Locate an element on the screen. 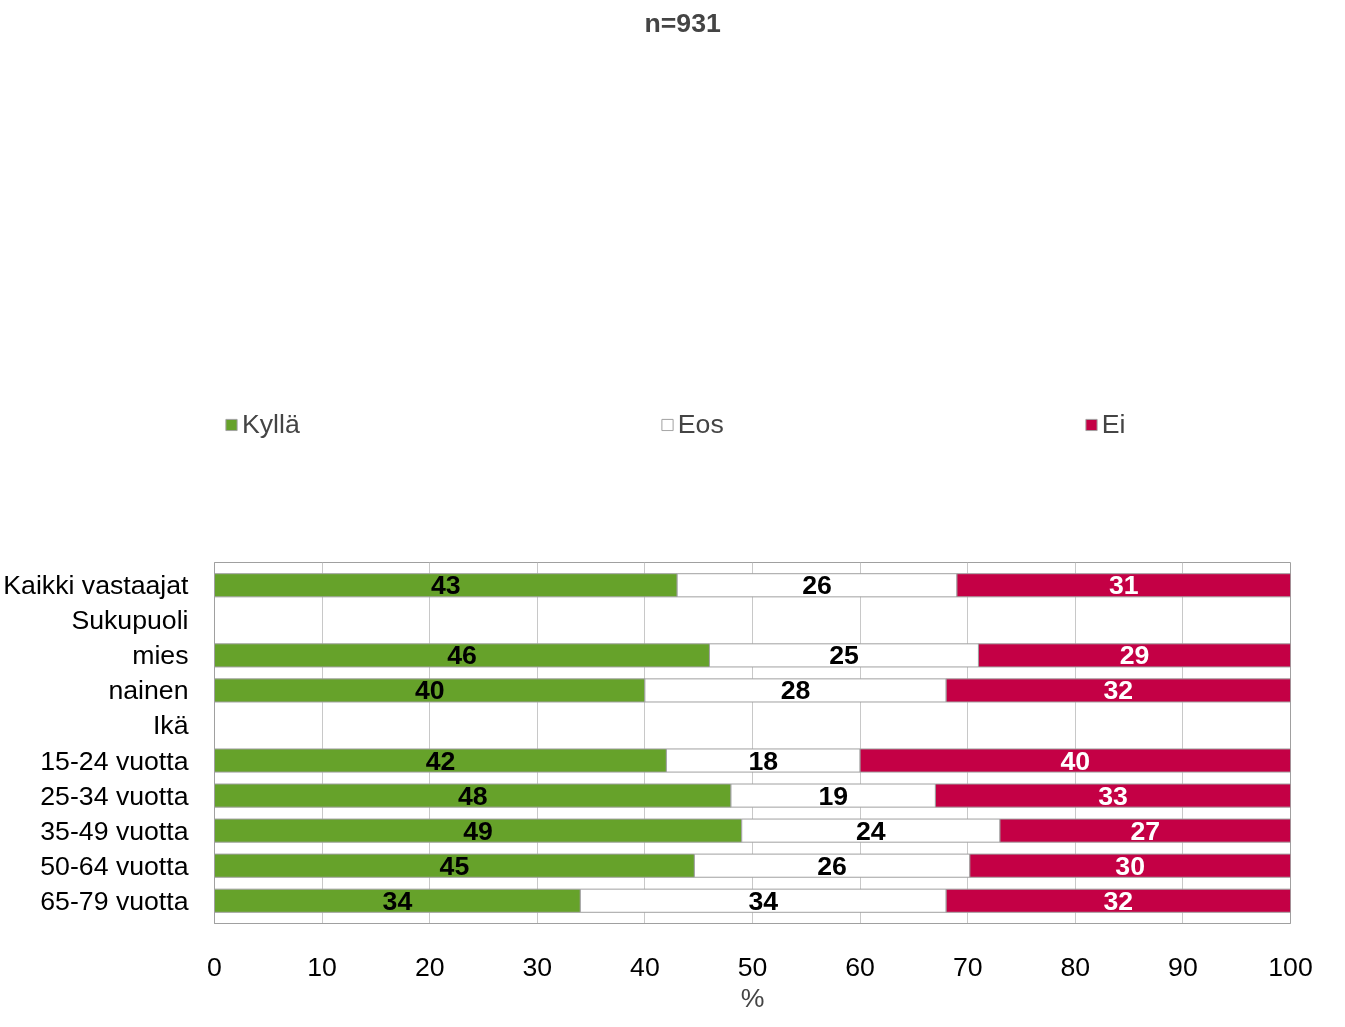 The height and width of the screenshot is (1027, 1345). data-label: 24 is located at coordinates (871, 830).